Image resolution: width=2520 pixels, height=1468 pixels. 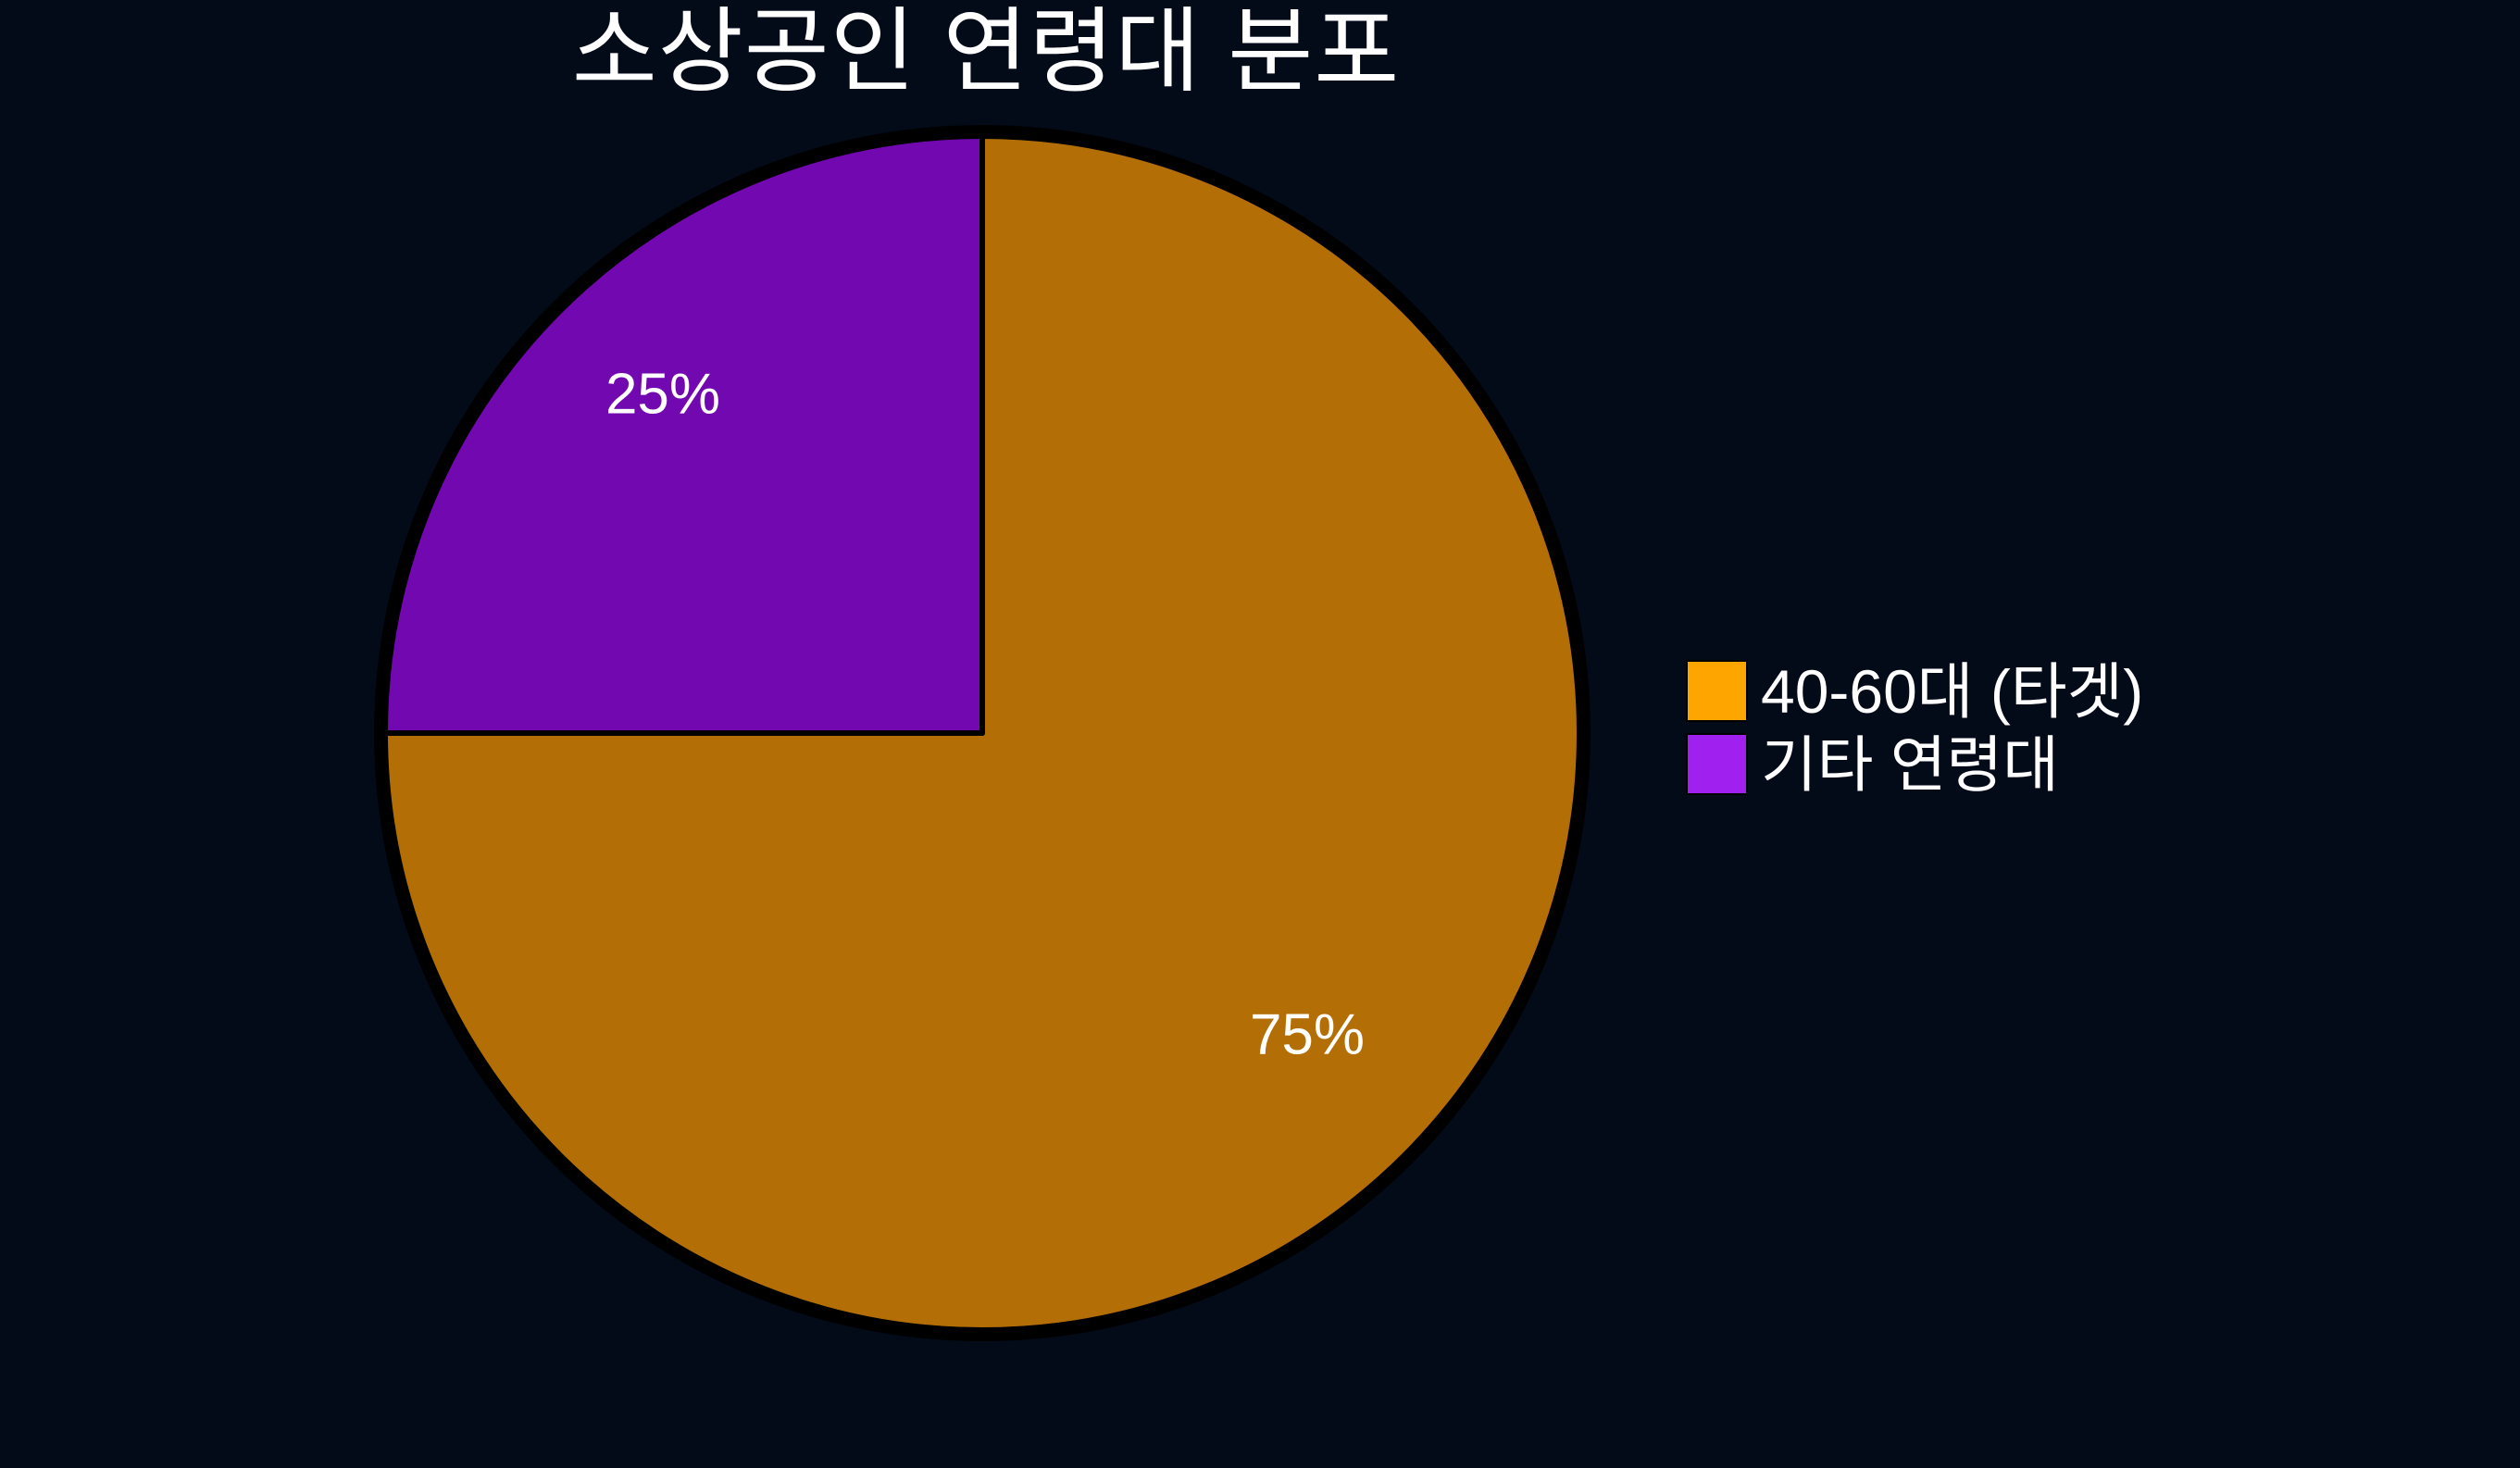 I want to click on pct-label-25: 25%, so click(x=663, y=394).